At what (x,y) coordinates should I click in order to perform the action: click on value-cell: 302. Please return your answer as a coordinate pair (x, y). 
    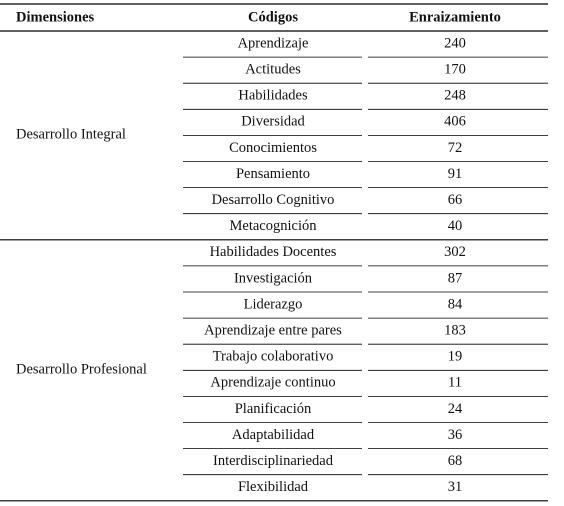
    Looking at the image, I should click on (455, 252).